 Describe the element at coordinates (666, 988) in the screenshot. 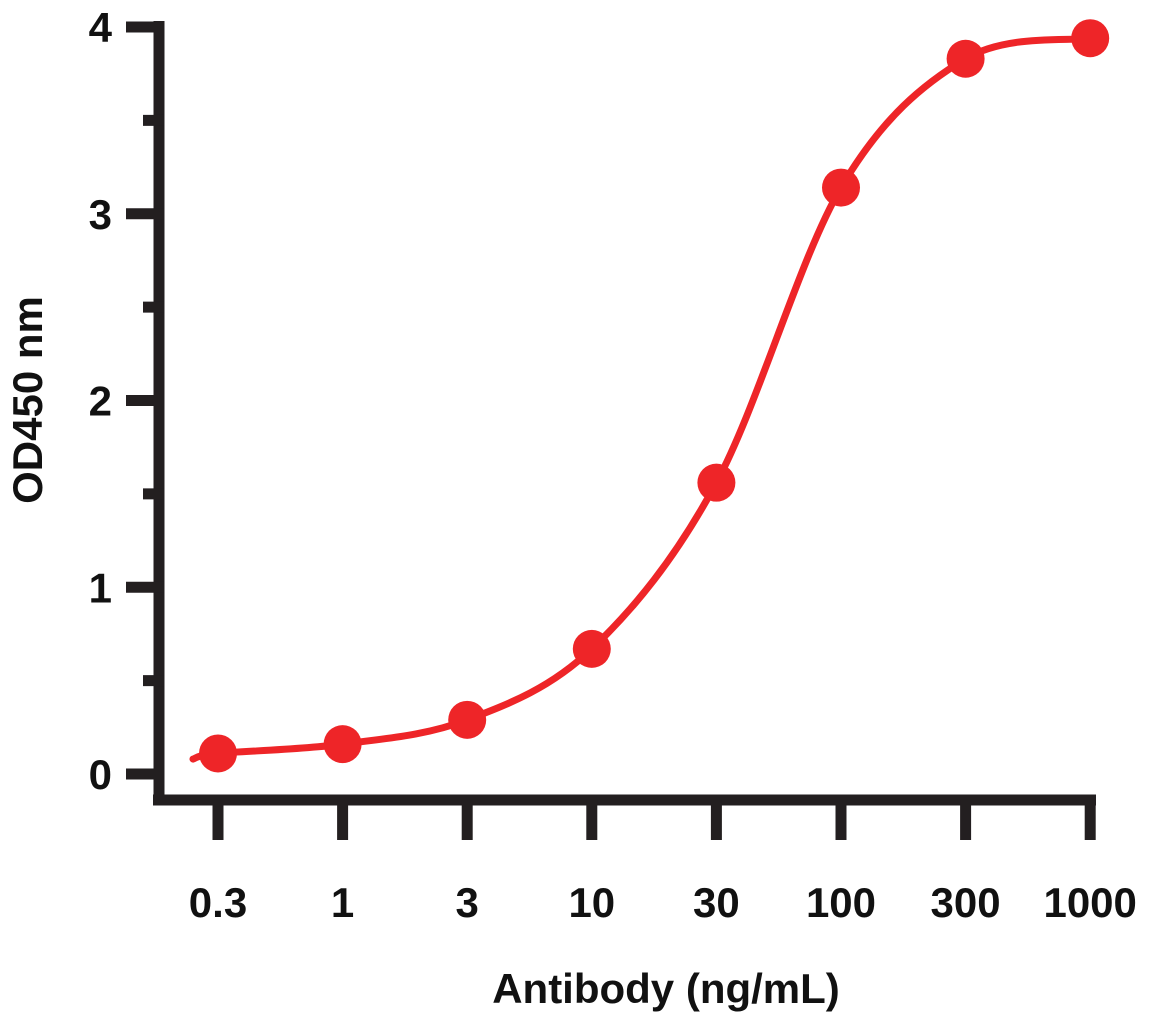

I see `x-axis-label: Antibody (ng/mL)` at that location.